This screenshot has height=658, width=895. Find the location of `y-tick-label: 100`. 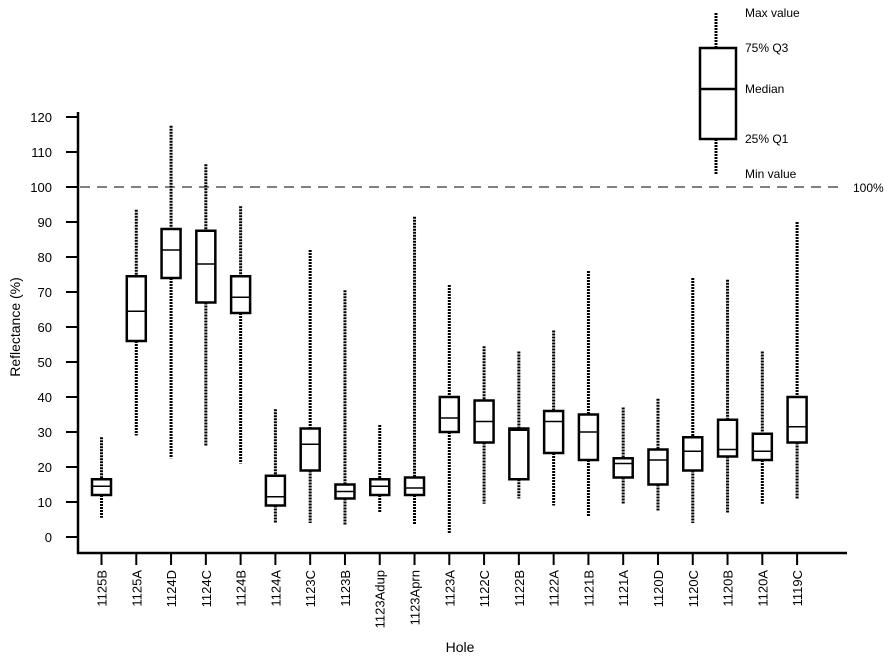

y-tick-label: 100 is located at coordinates (41, 187).